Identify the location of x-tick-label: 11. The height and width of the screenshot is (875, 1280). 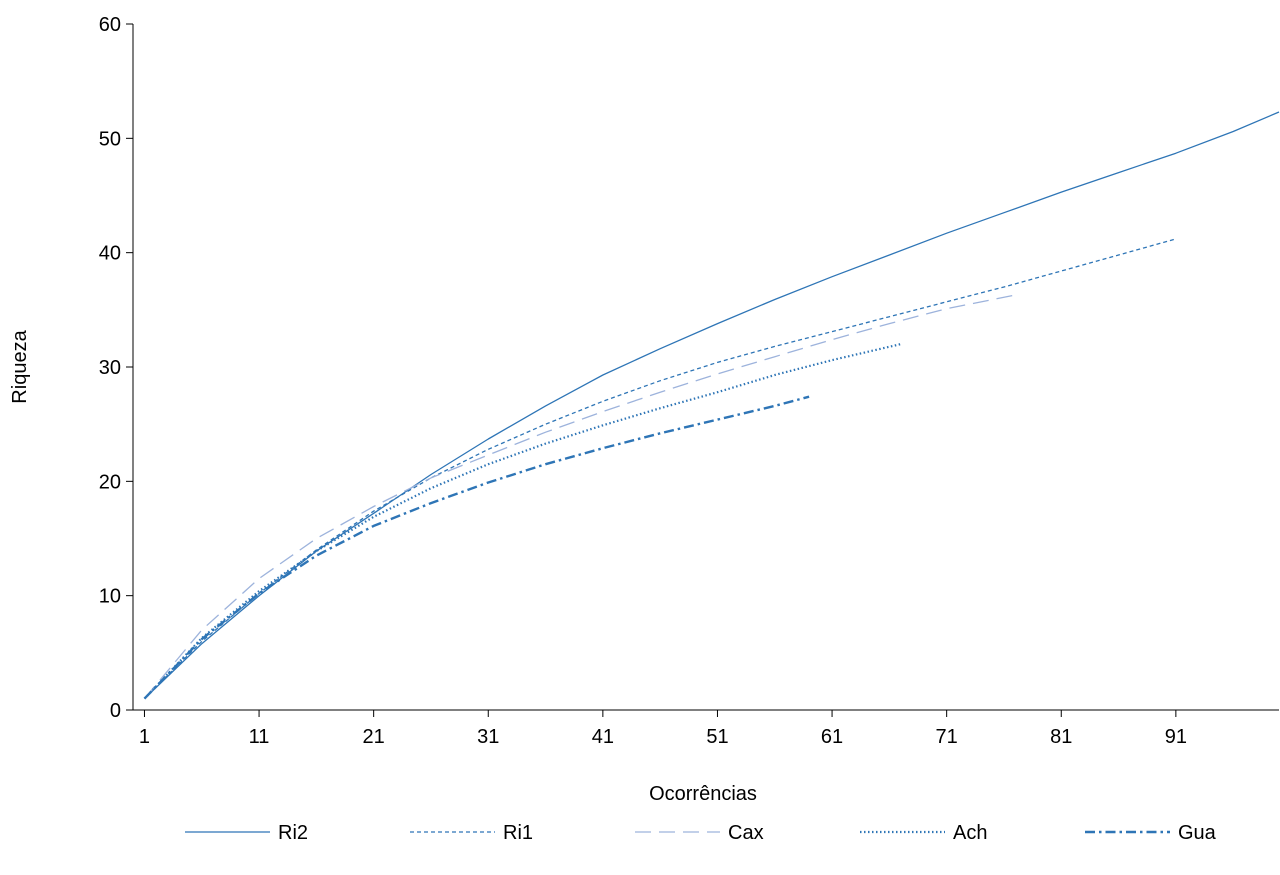
(259, 737).